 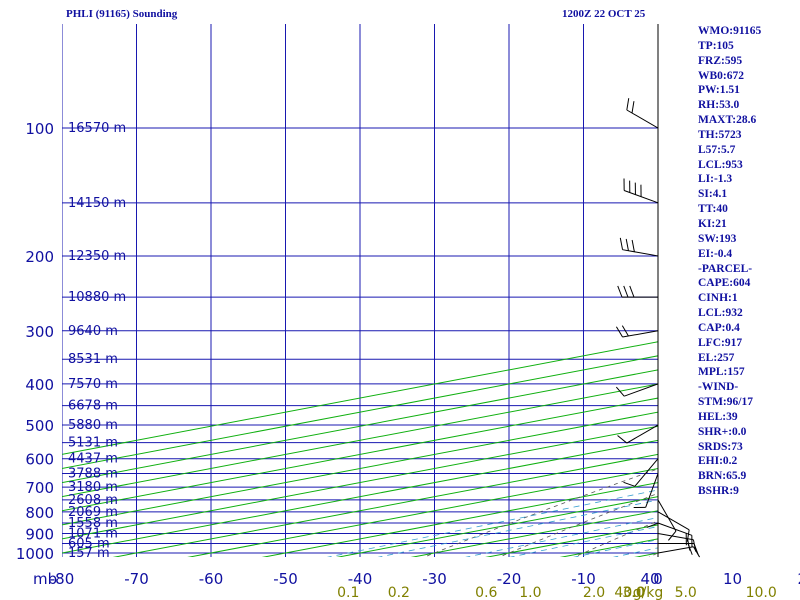 I want to click on pressure-tick-label: 900, so click(x=39, y=535).